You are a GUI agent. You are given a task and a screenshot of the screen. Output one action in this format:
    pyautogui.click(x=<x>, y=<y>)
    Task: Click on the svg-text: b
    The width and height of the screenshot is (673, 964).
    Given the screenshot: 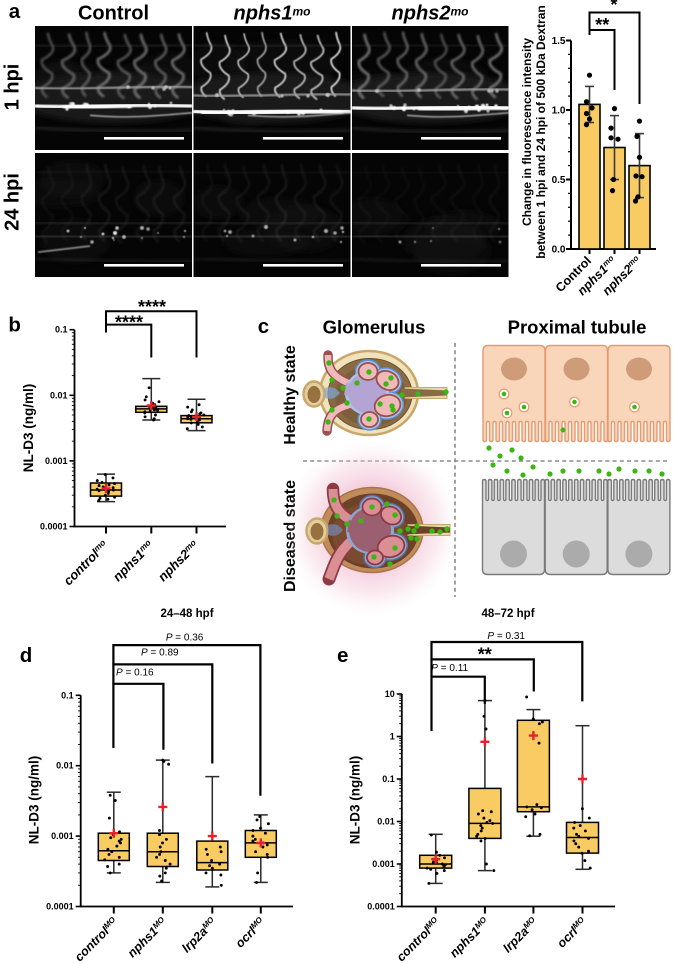 What is the action you would take?
    pyautogui.click(x=14, y=325)
    